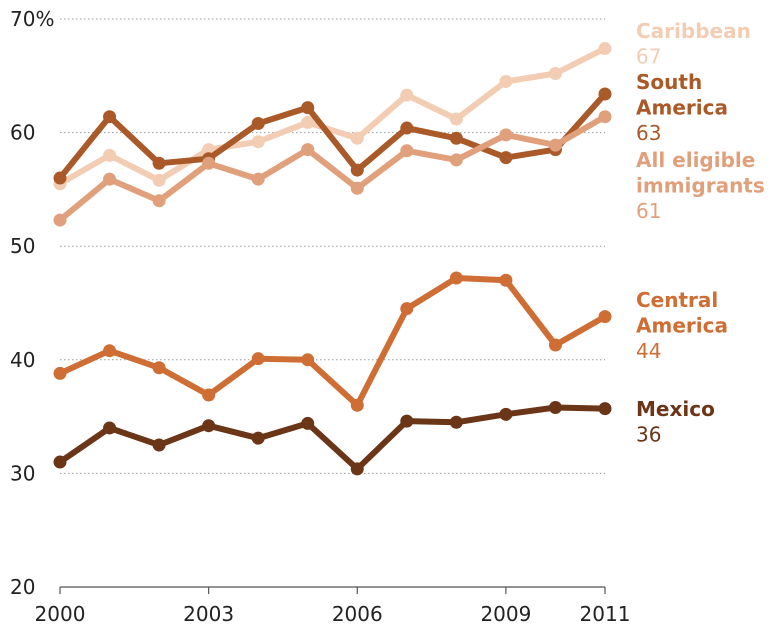 The height and width of the screenshot is (631, 782). I want to click on data-point-mexico-2006, so click(357, 469).